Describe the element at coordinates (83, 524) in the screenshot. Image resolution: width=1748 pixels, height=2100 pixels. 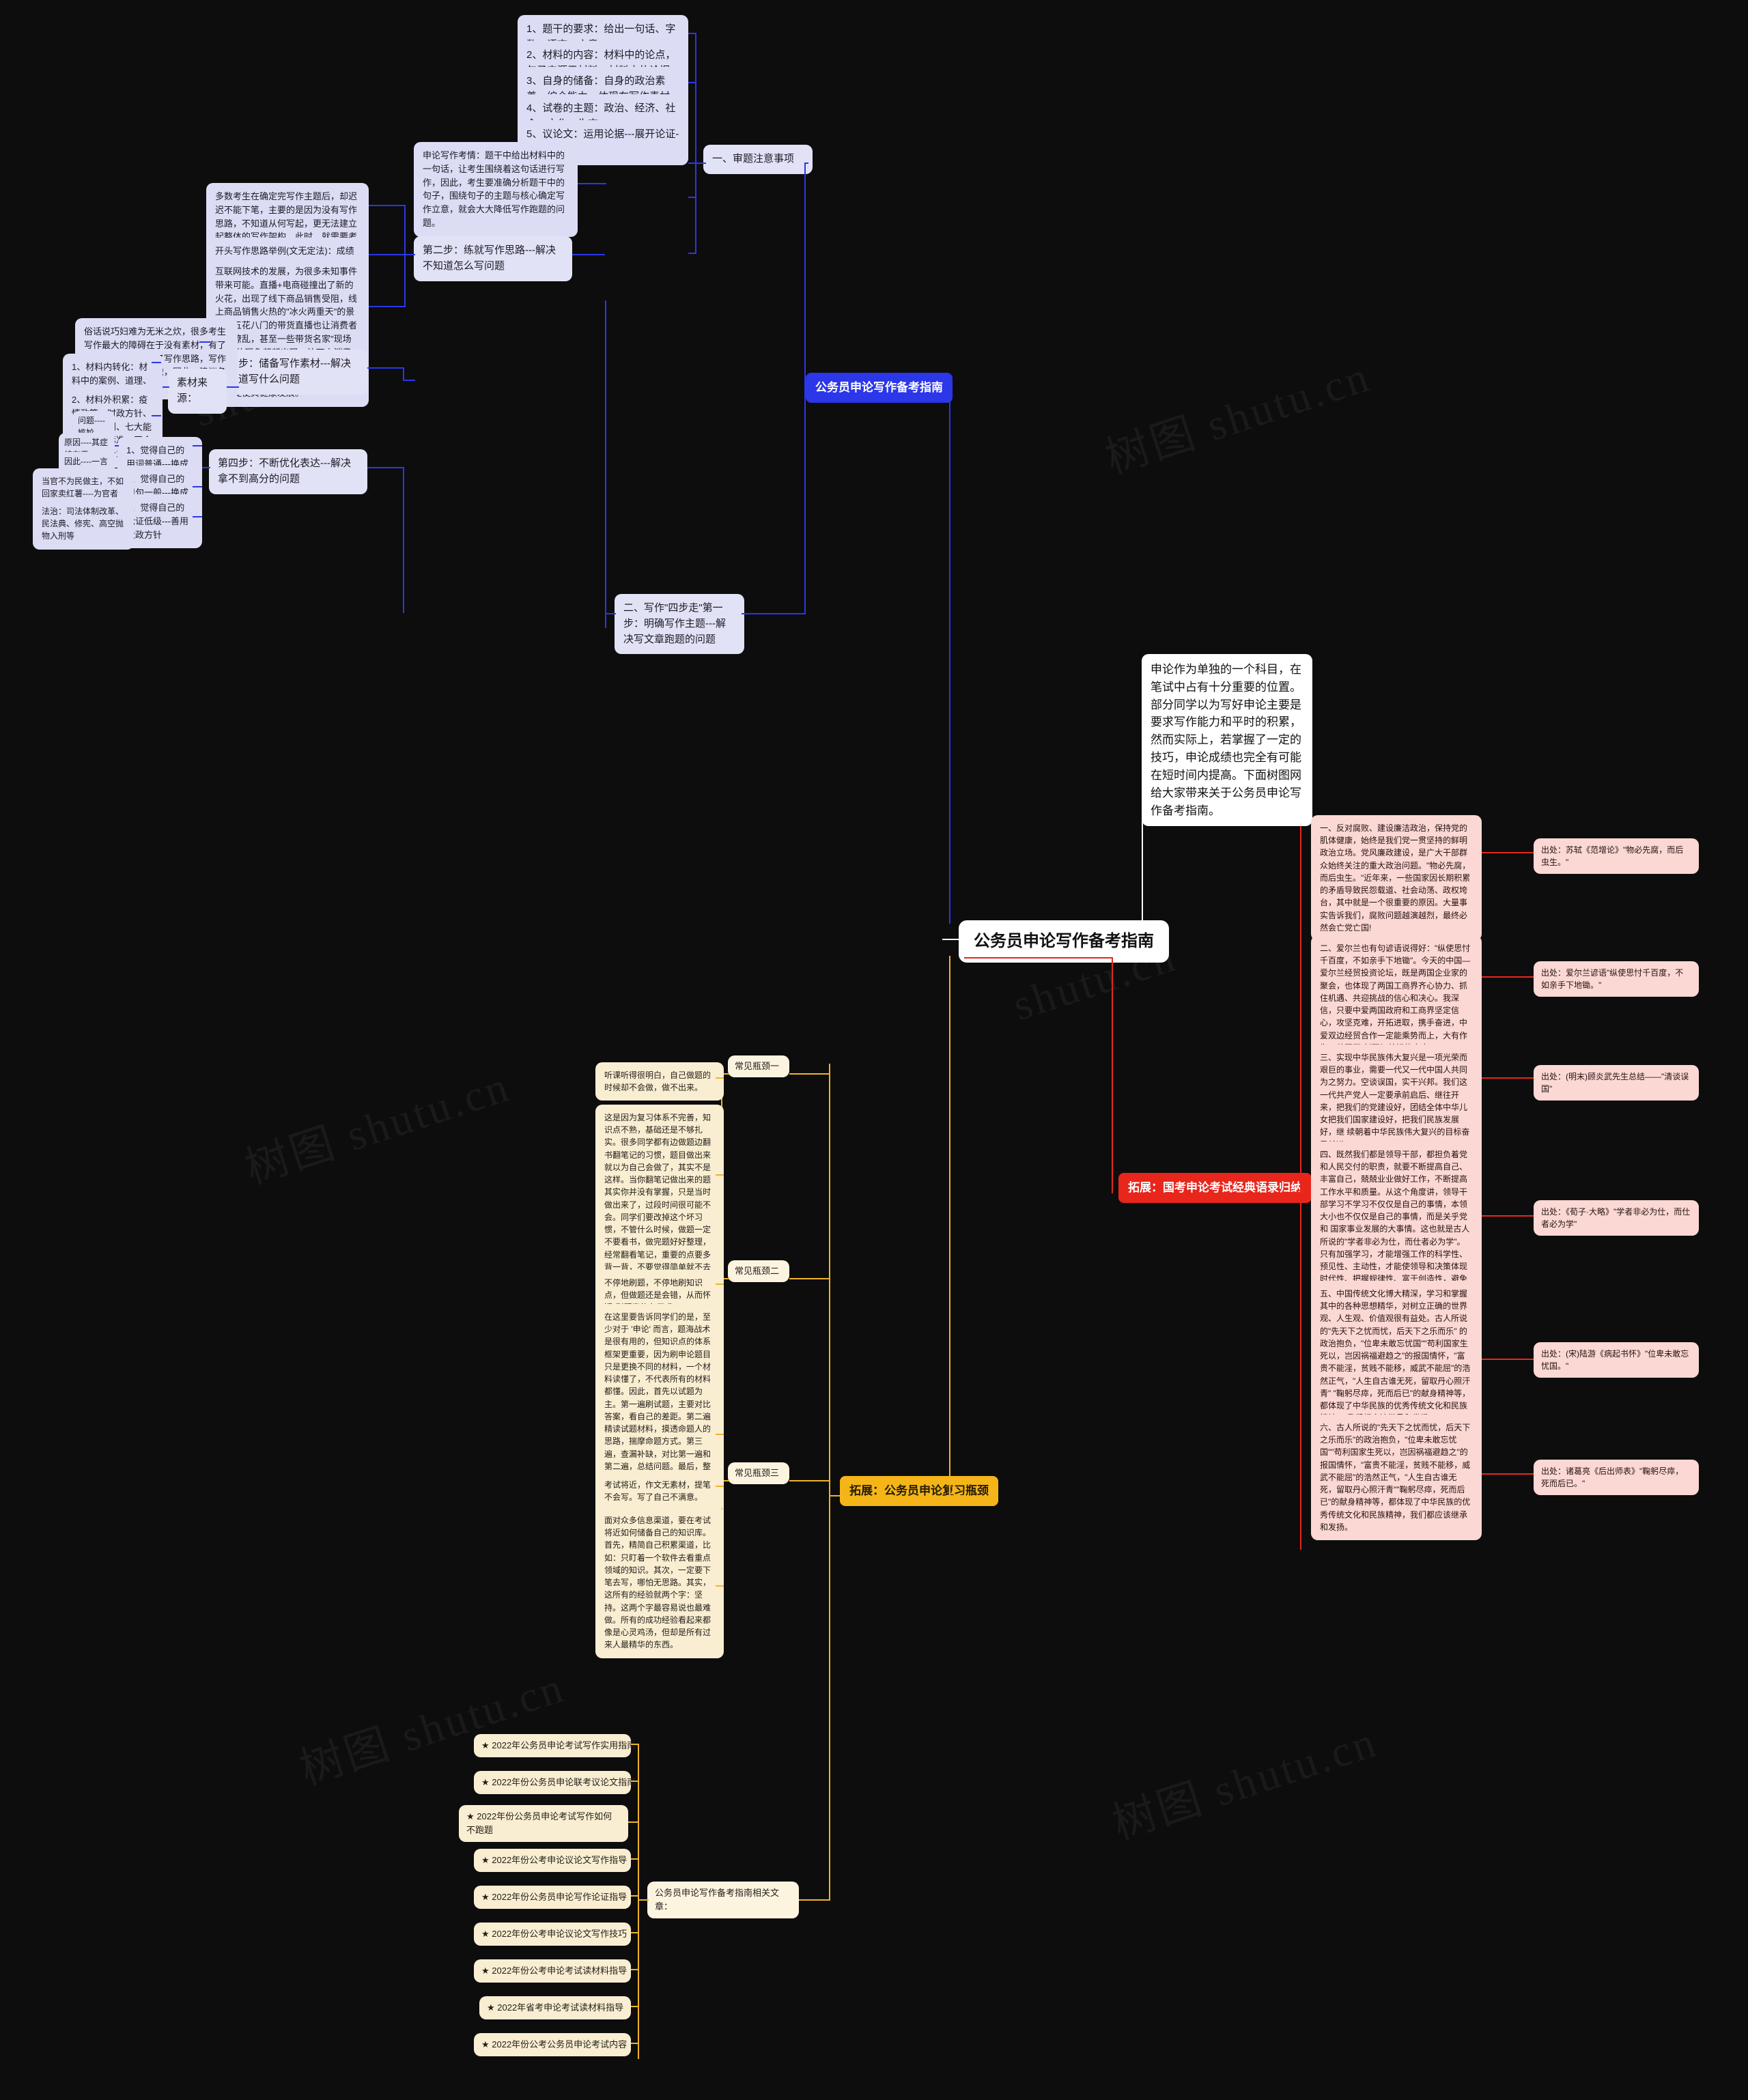
I see `blue-far-item: 法治：司法体制改革、民法典、修宪、高空抛物入刑等` at that location.